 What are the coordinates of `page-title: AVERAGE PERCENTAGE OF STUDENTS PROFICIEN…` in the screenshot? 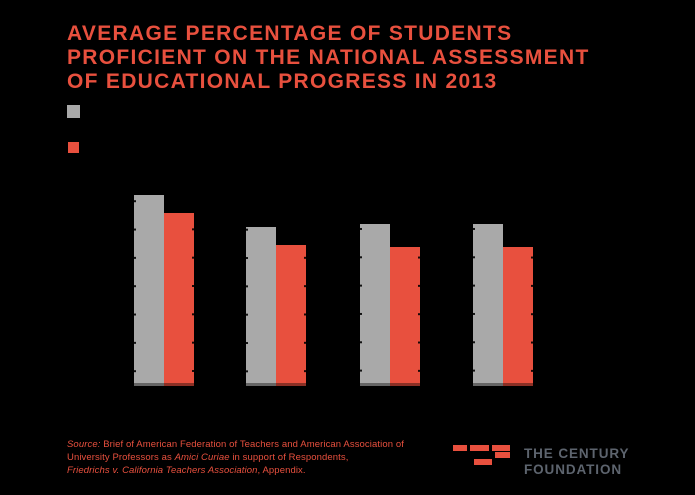 It's located at (328, 57).